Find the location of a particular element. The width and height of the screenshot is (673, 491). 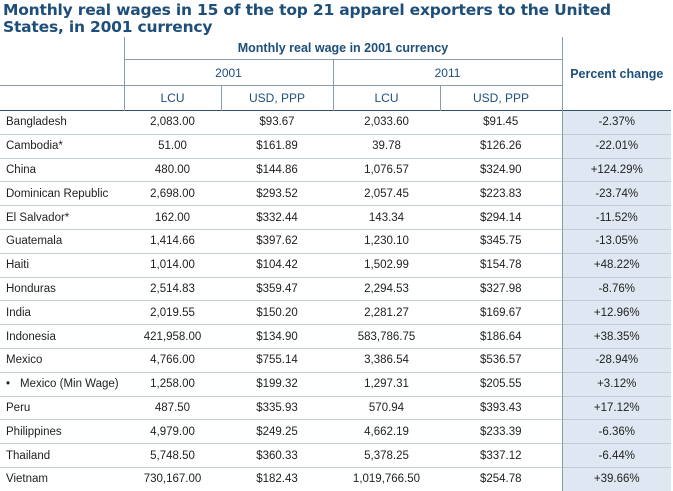

country-cell: • Mexico (Min Wage) is located at coordinates (62, 384).